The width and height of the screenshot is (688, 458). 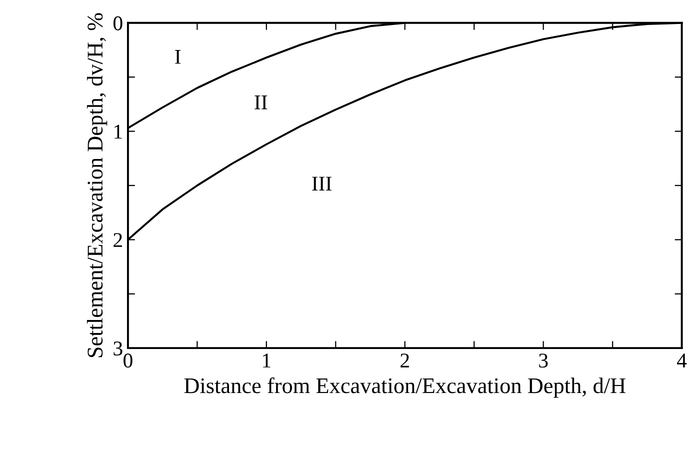 I want to click on x-tick-label: 1, so click(x=266, y=361).